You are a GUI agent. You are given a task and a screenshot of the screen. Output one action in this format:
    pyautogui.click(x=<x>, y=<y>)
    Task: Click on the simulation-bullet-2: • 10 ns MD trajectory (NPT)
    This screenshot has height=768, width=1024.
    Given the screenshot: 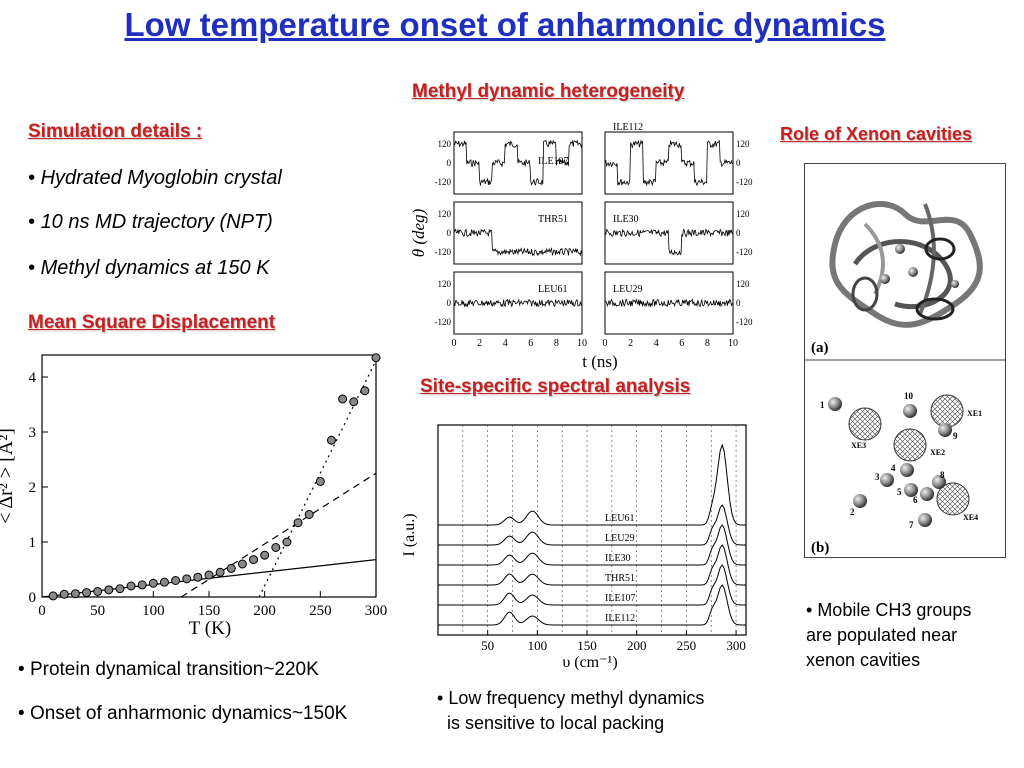 What is the action you would take?
    pyautogui.click(x=150, y=222)
    